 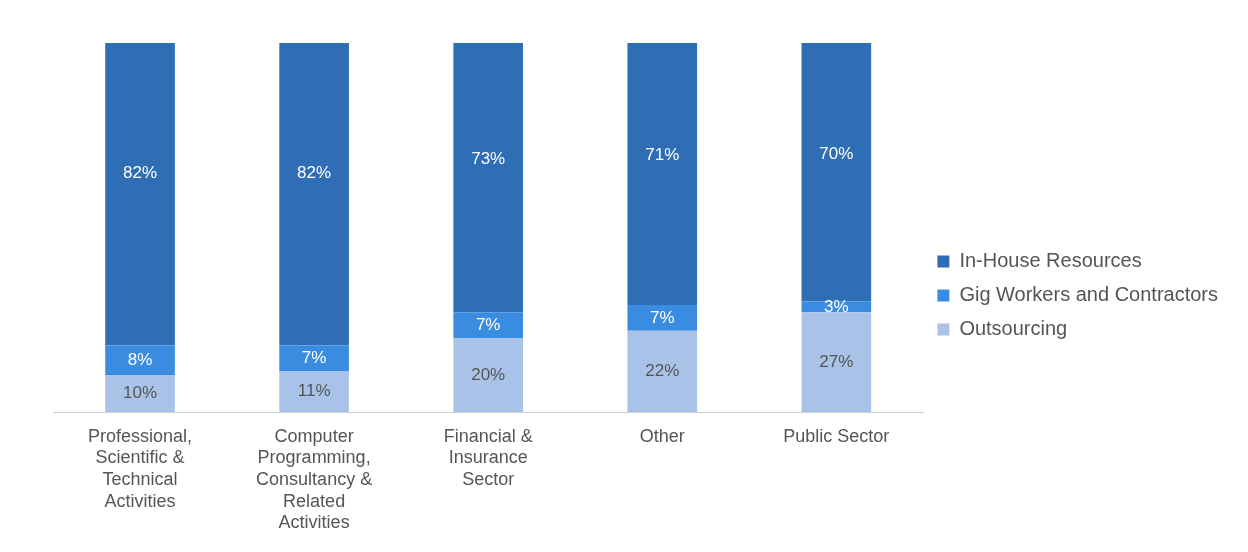 I want to click on x-tick-label: Financial & Insurance Sector, so click(x=488, y=457).